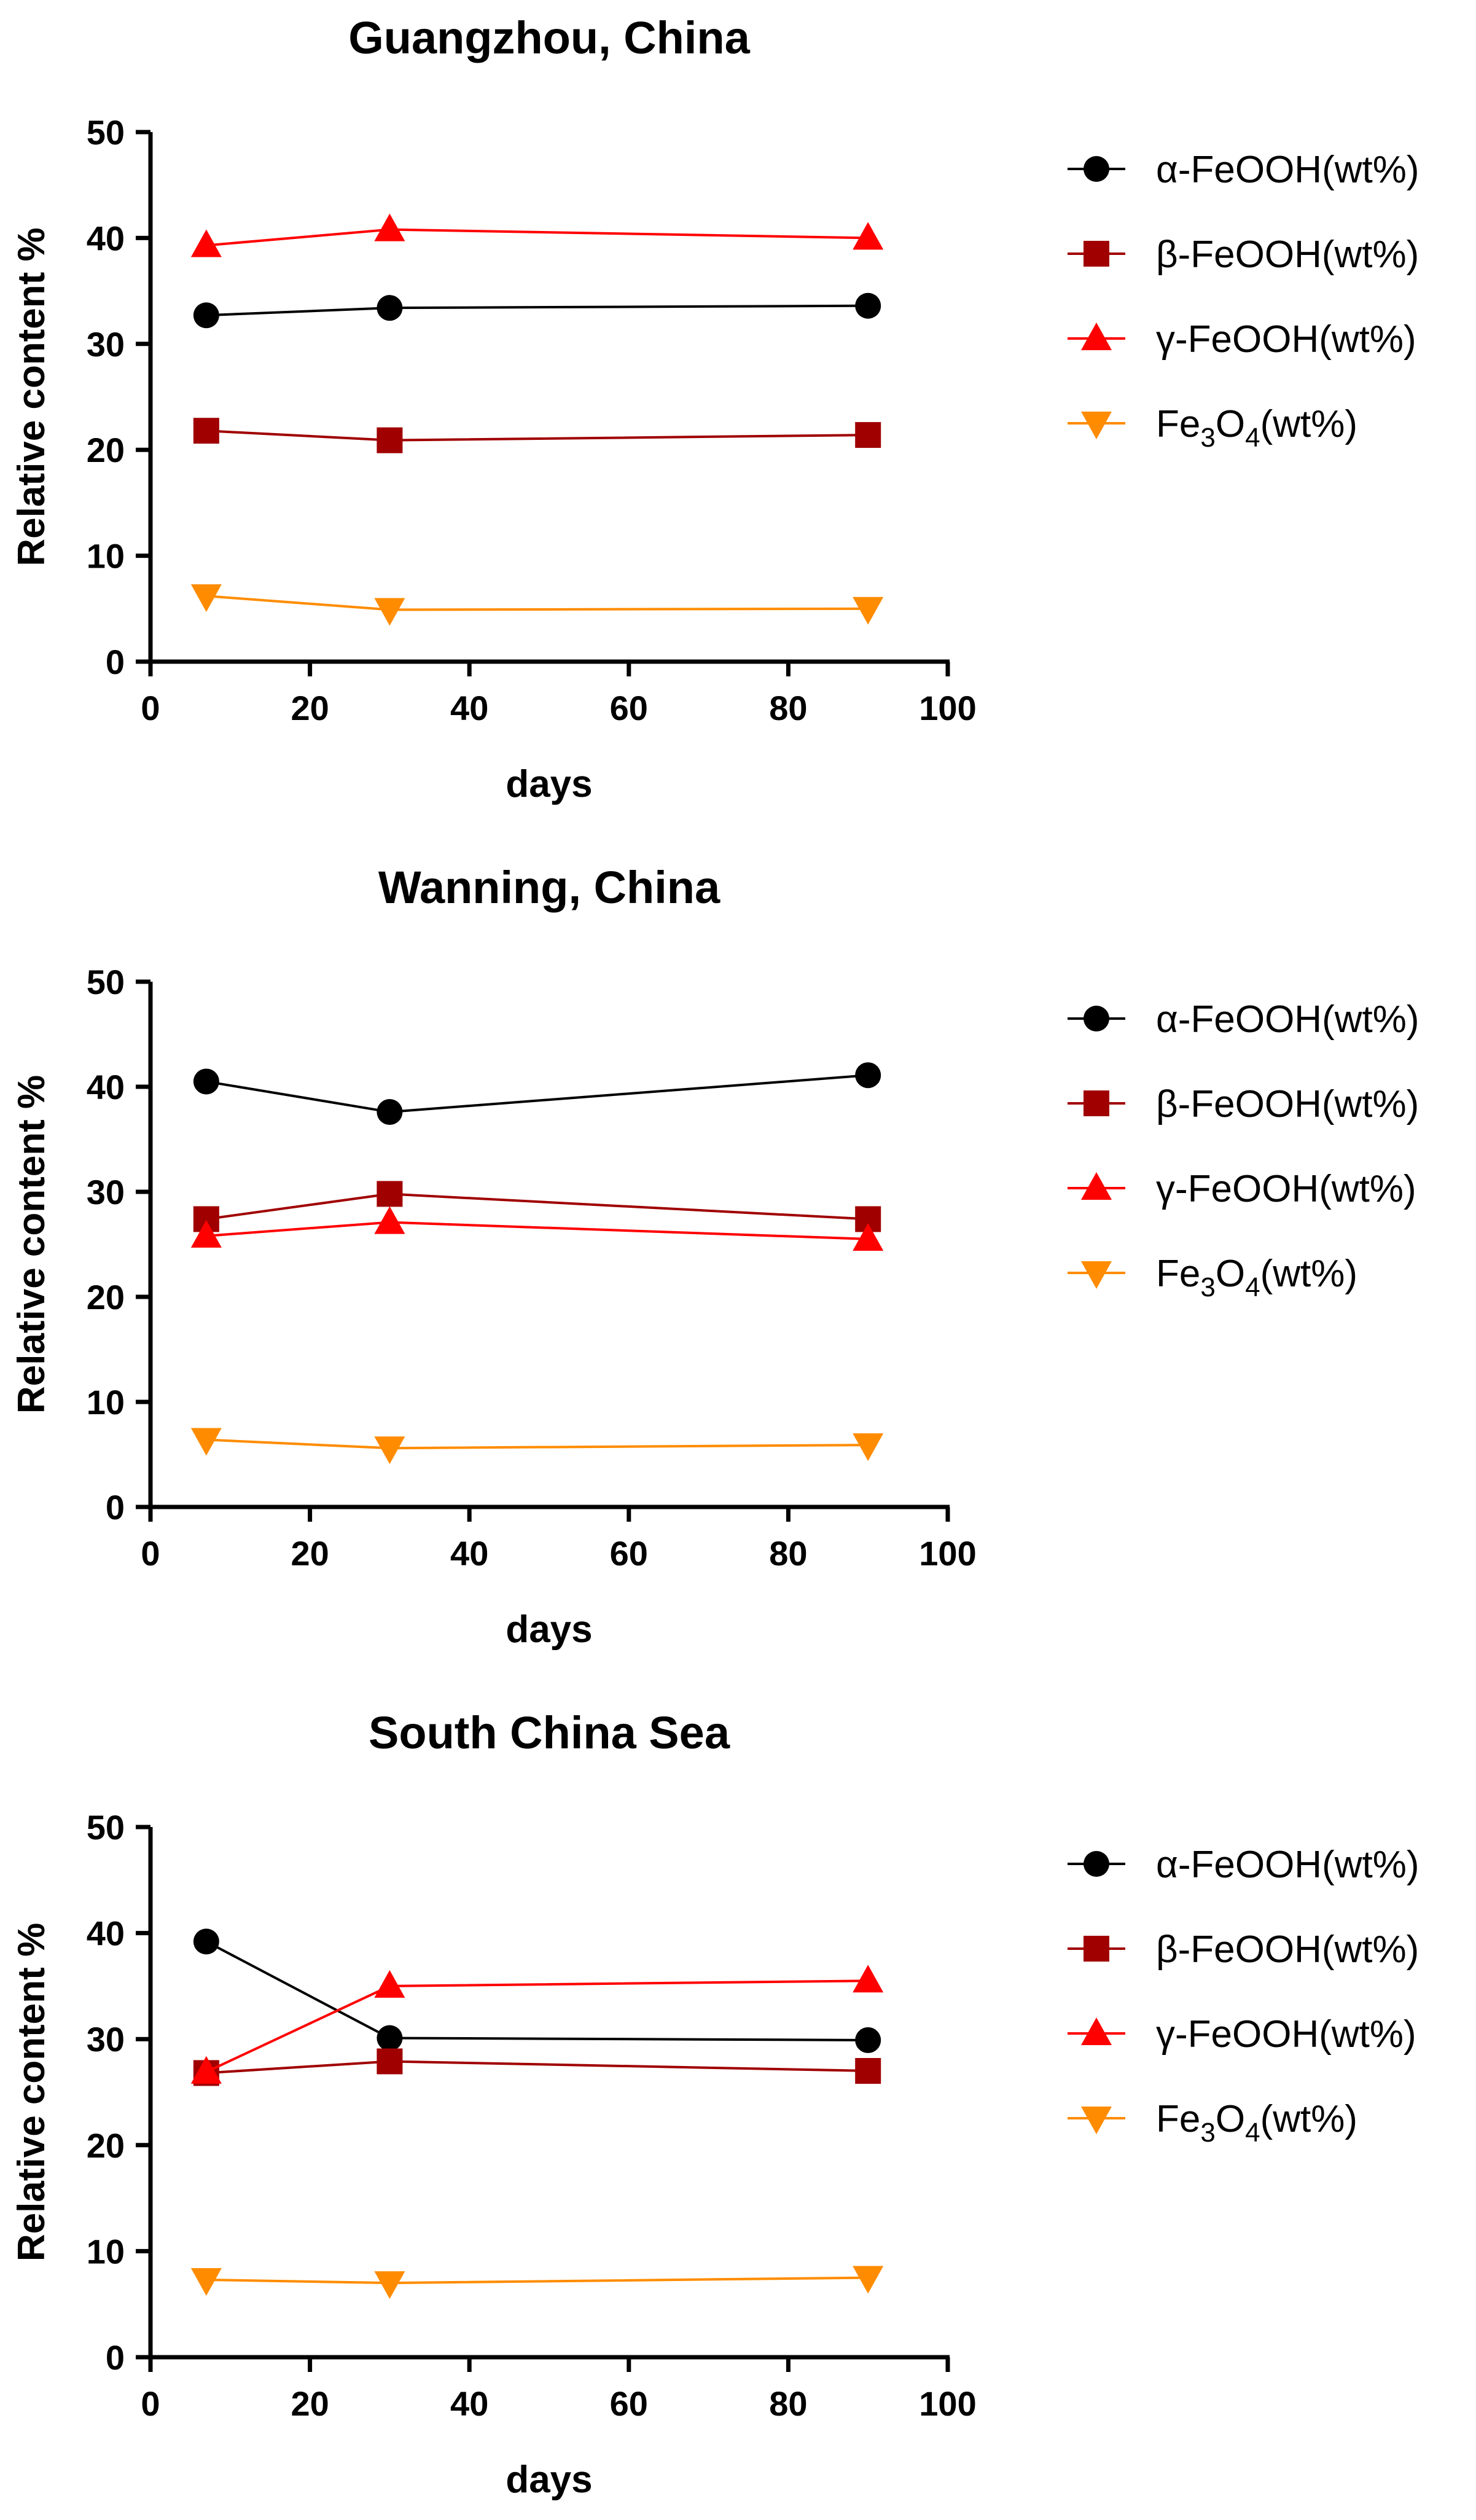 This screenshot has height=2520, width=1476. What do you see at coordinates (1287, 1865) in the screenshot?
I see `legend-label: α-FeOOH(wt%)` at bounding box center [1287, 1865].